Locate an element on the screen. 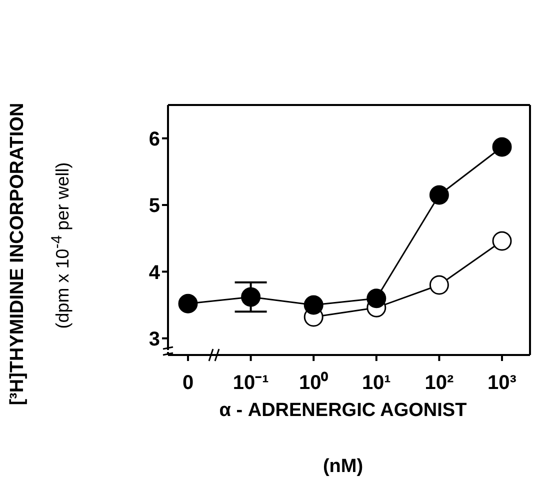  text: α - ADRENERGIC AGONIST (nM) is located at coordinates (343, 438).